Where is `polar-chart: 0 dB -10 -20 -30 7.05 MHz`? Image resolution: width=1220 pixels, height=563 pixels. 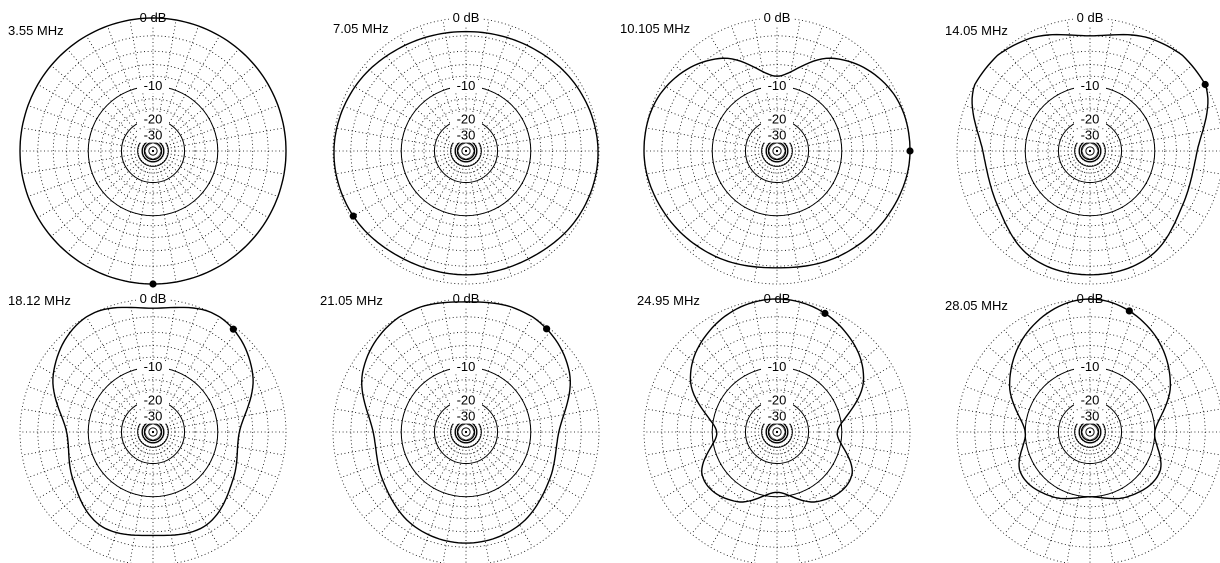 polar-chart: 0 dB -10 -20 -30 7.05 MHz is located at coordinates (466, 147).